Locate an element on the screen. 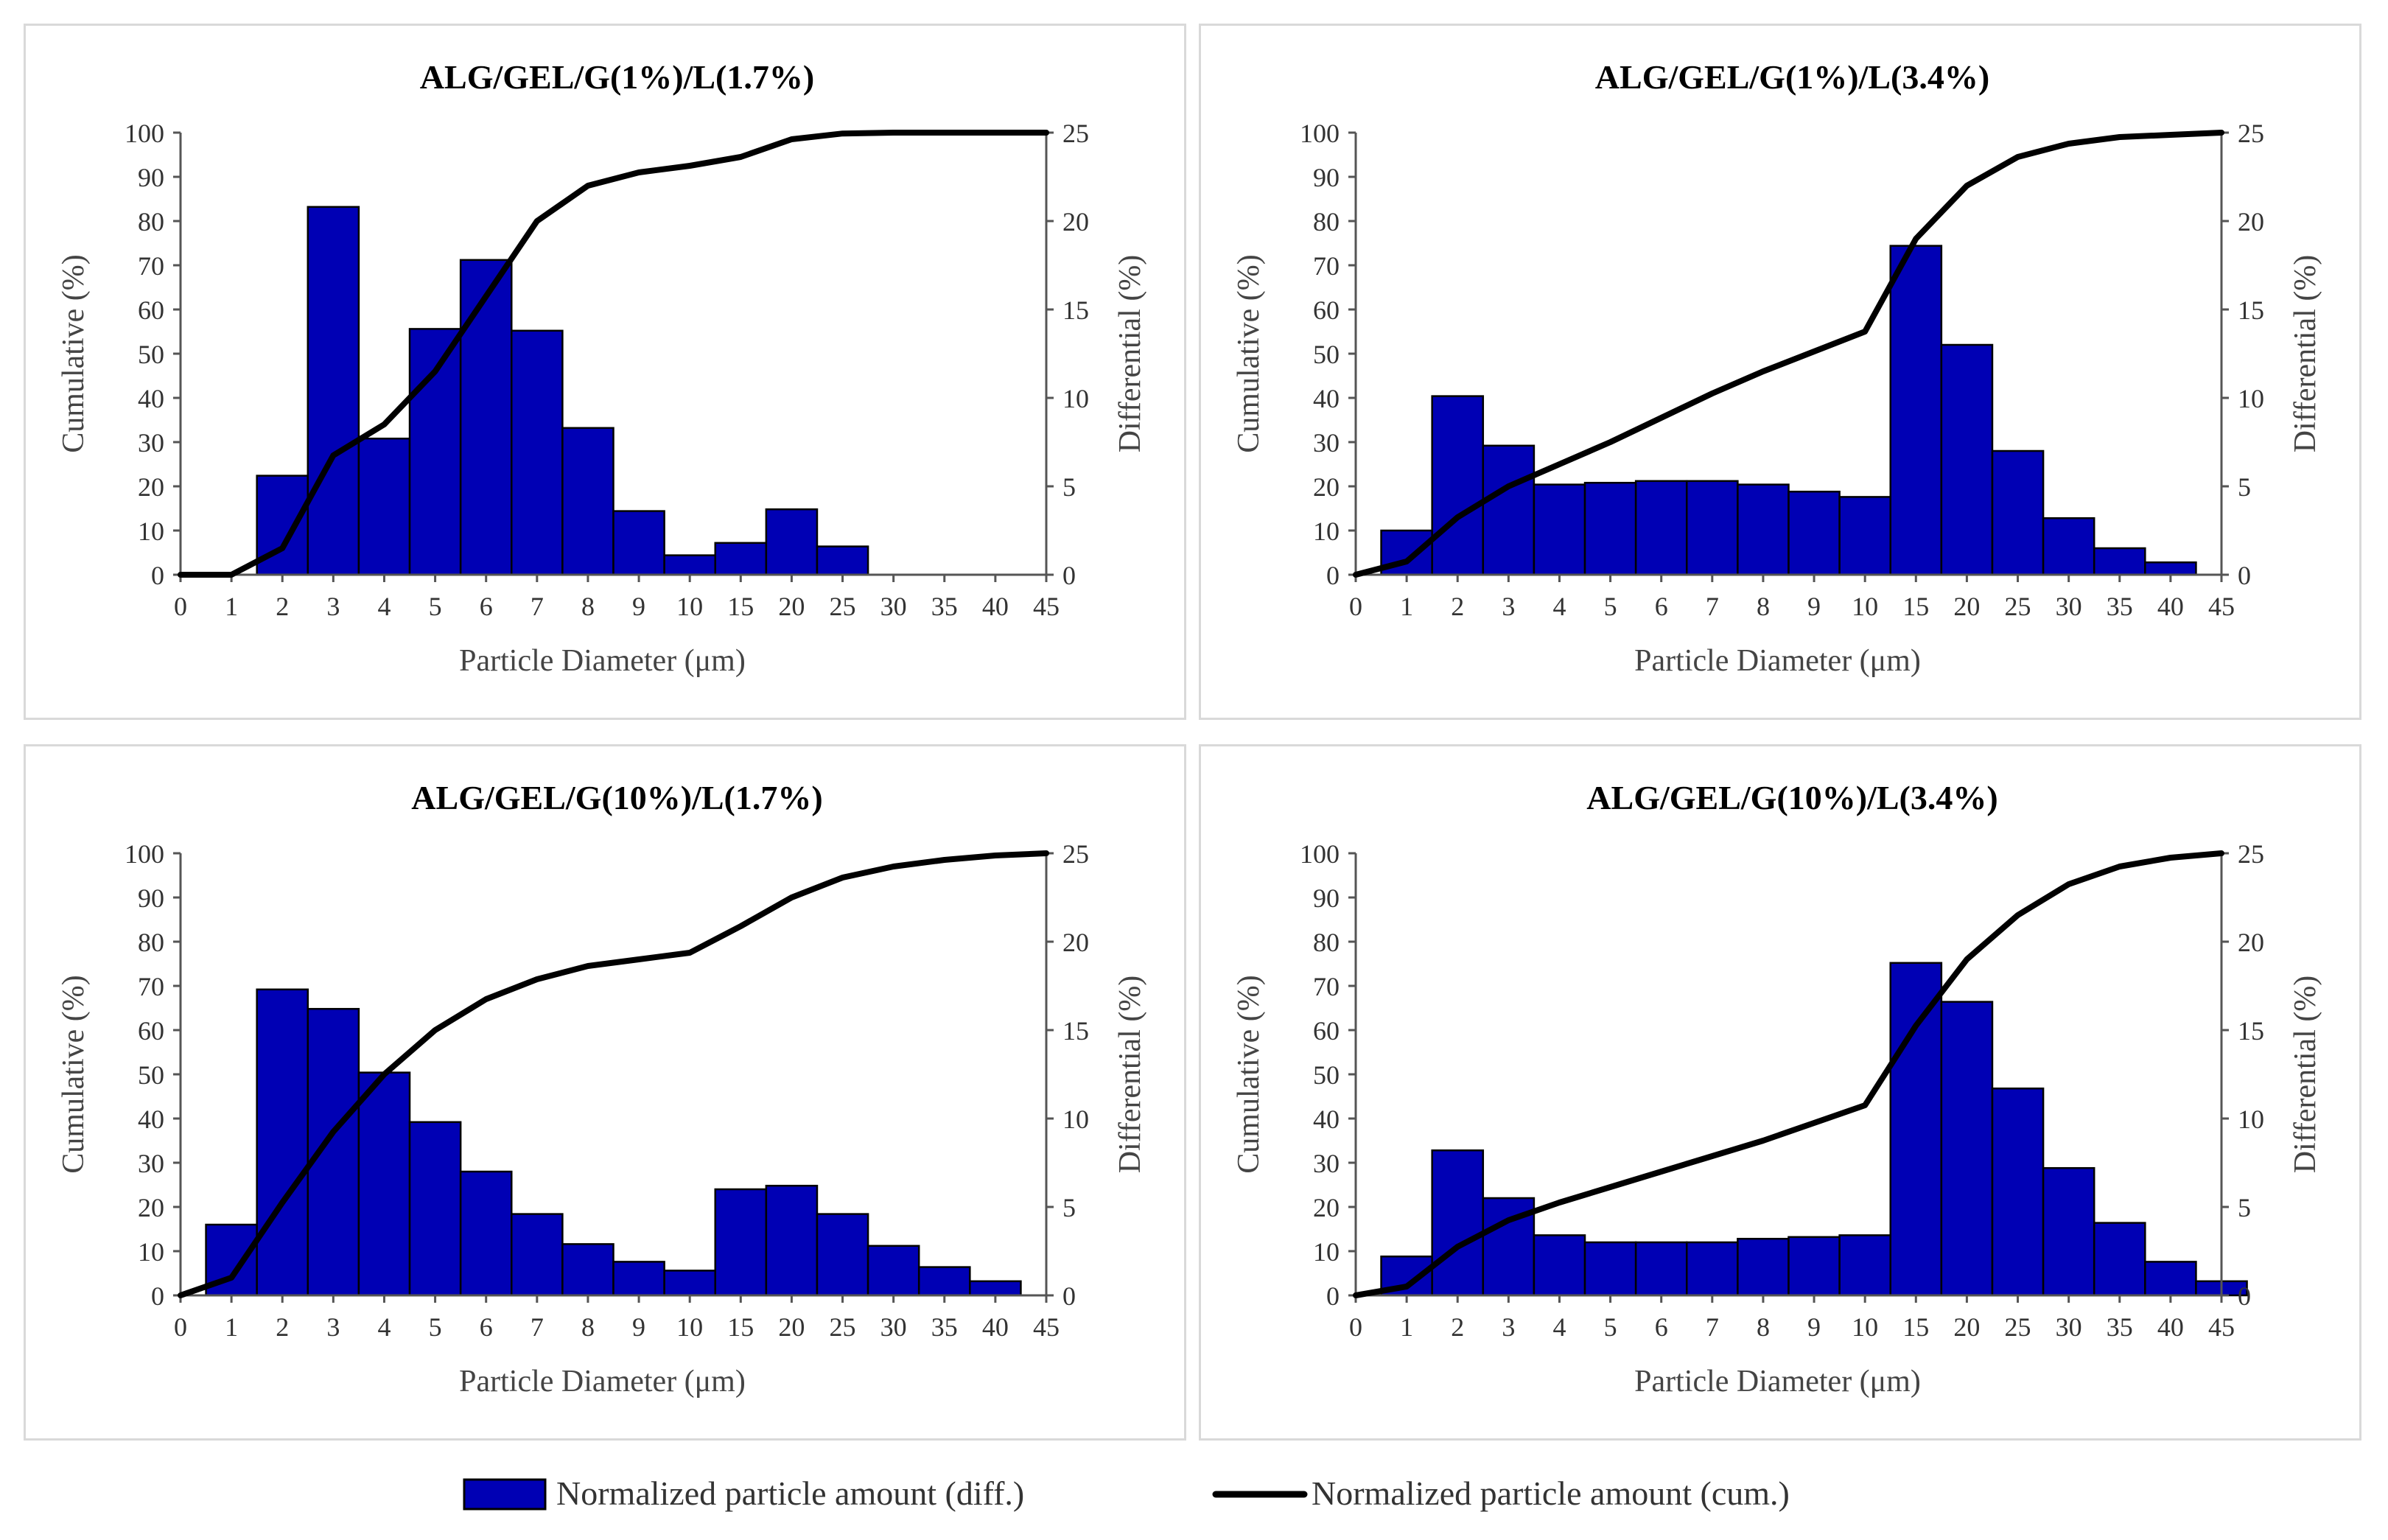  y-tick-label-left: 30 is located at coordinates (151, 443).